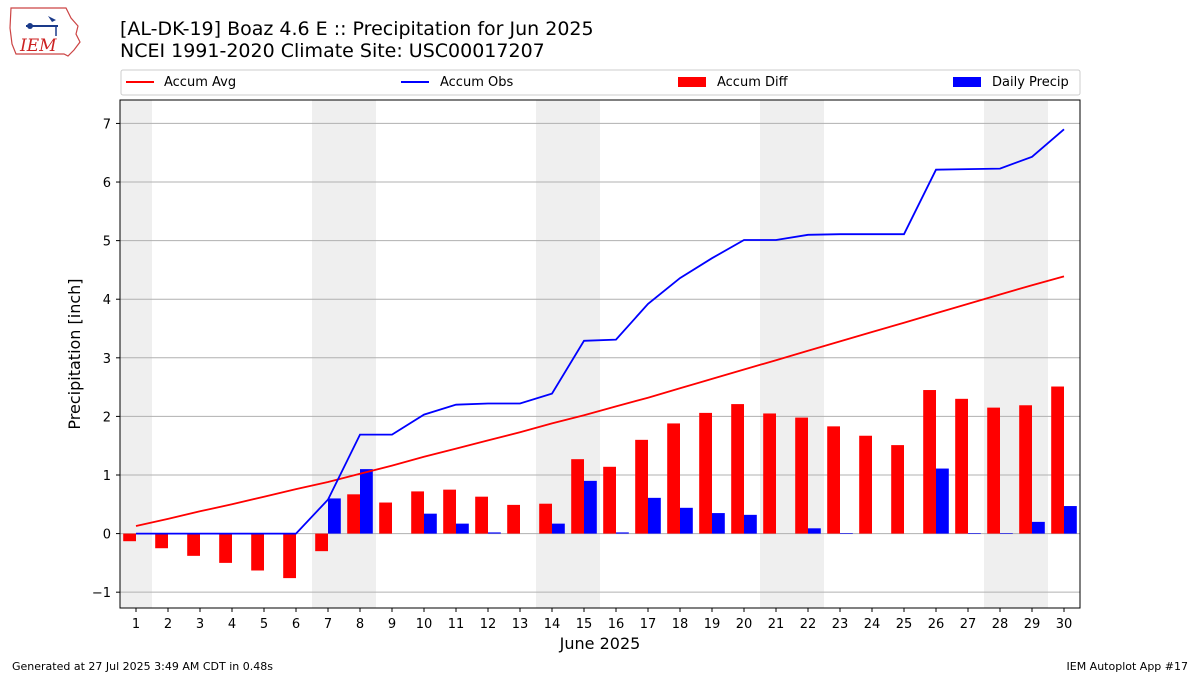 Image resolution: width=1200 pixels, height=675 pixels. What do you see at coordinates (648, 624) in the screenshot?
I see `x-tick-label: 17` at bounding box center [648, 624].